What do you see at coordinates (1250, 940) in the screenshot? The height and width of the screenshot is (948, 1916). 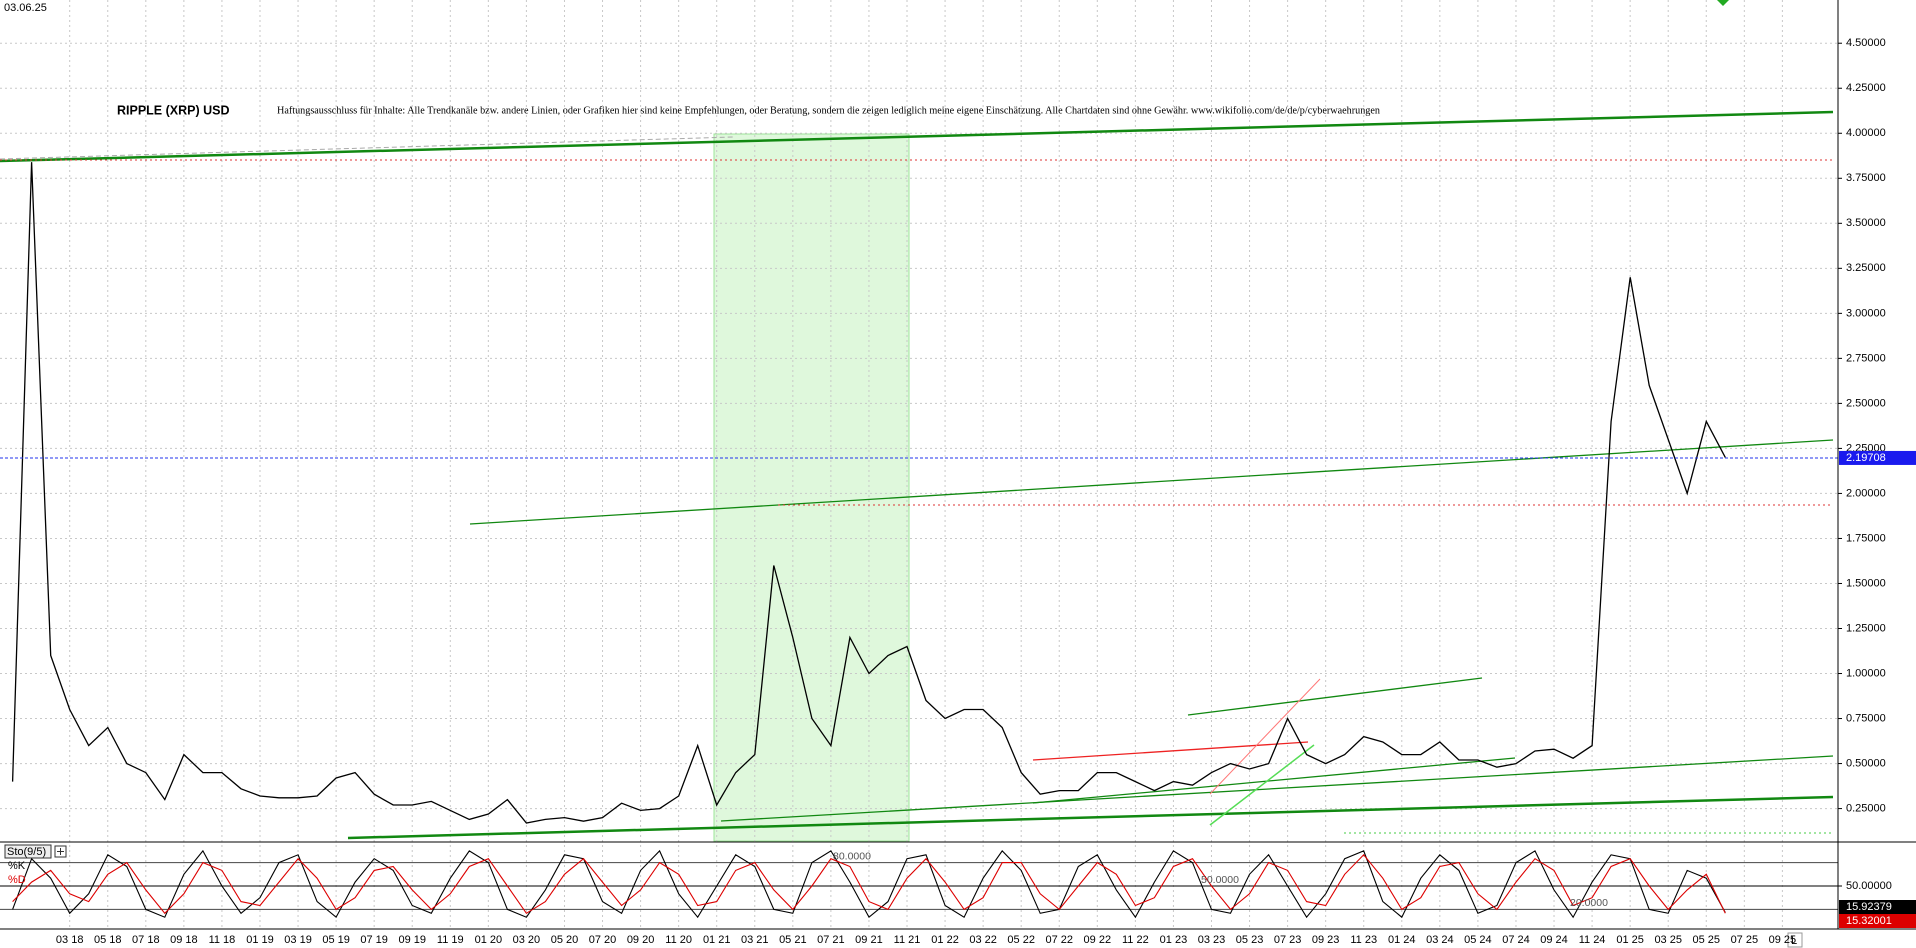 I see `x-tick-label: 05 23` at bounding box center [1250, 940].